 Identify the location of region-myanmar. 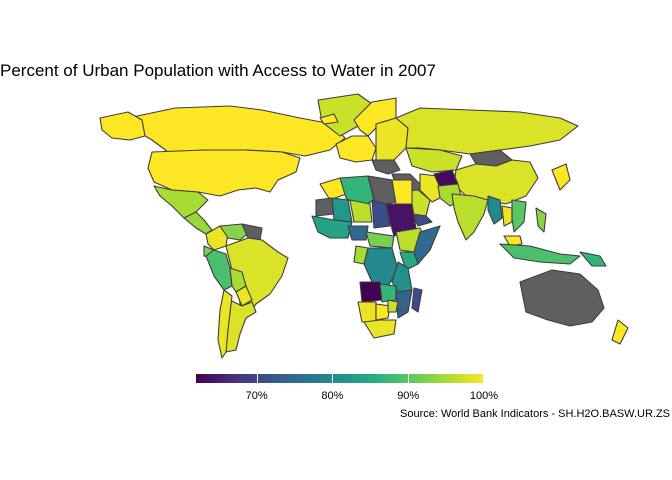
(495, 210).